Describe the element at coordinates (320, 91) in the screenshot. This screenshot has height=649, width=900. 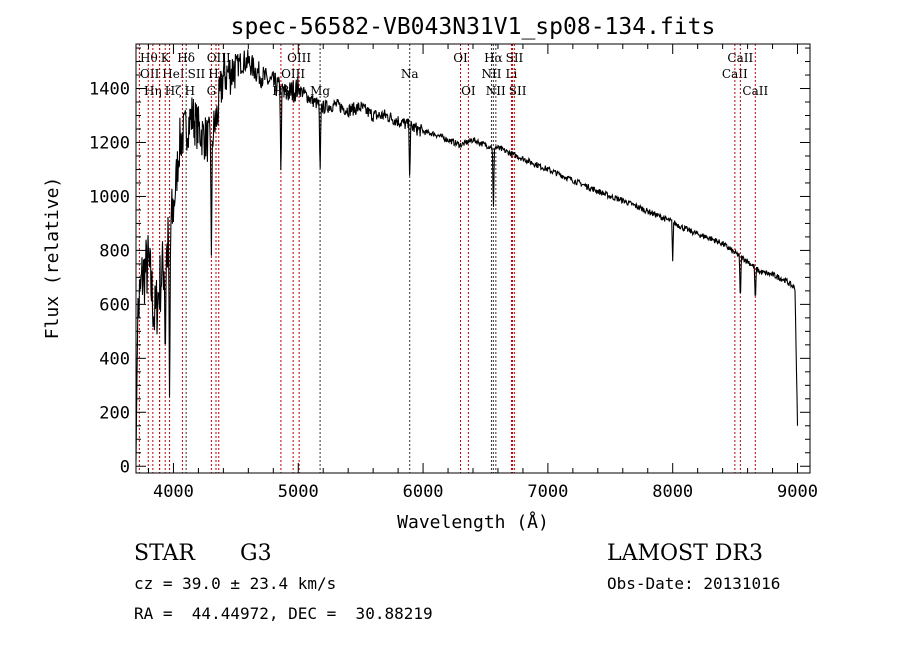
I see `line-marker-label: Mg` at that location.